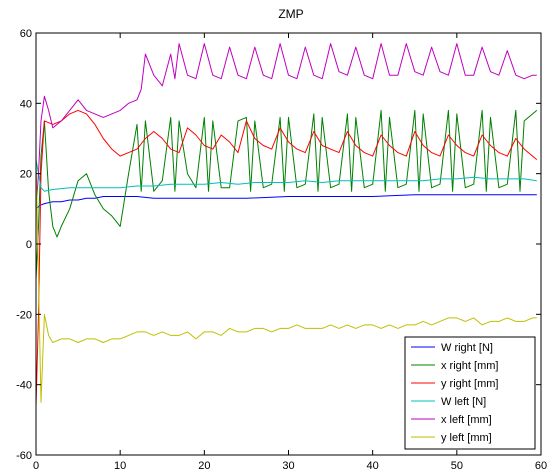 Image resolution: width=548 pixels, height=475 pixels. What do you see at coordinates (373, 466) in the screenshot?
I see `x-tick-label: 40` at bounding box center [373, 466].